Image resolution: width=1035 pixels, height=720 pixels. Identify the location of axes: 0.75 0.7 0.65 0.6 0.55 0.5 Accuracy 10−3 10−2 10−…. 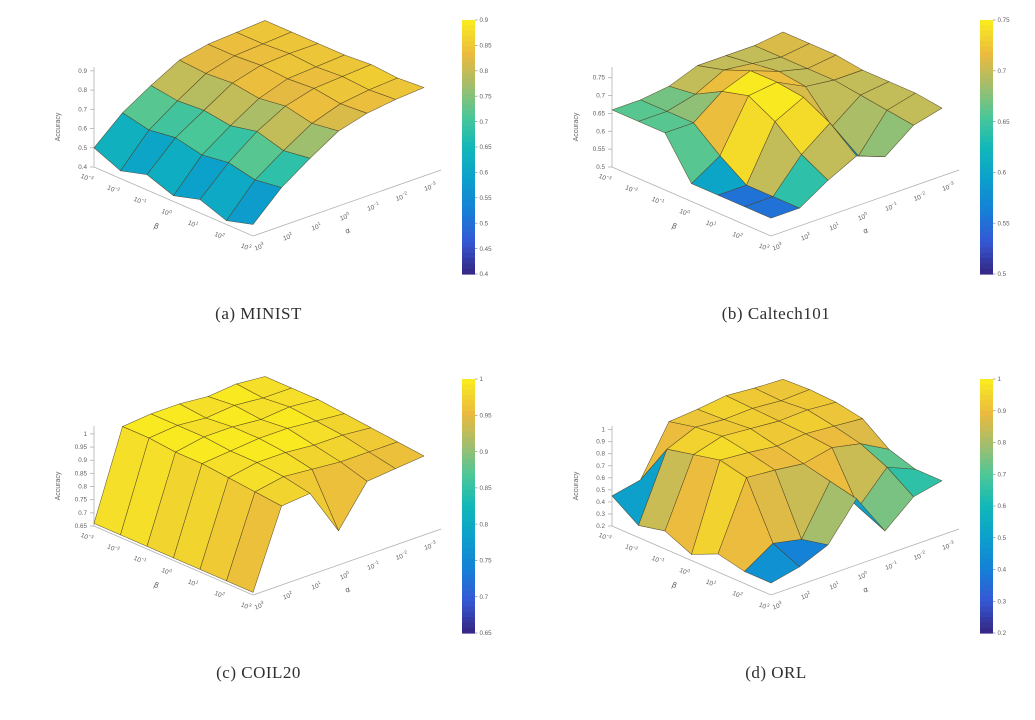
(766, 160).